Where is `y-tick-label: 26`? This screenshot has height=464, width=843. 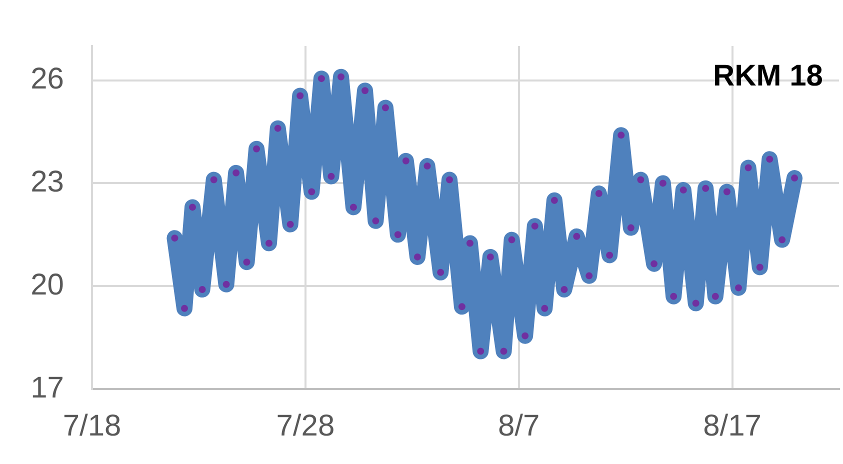 y-tick-label: 26 is located at coordinates (47, 79).